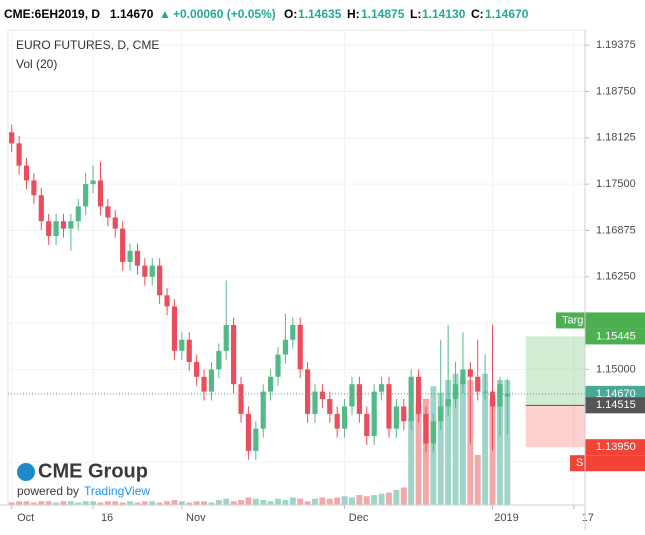  I want to click on stop-zone, so click(555, 426).